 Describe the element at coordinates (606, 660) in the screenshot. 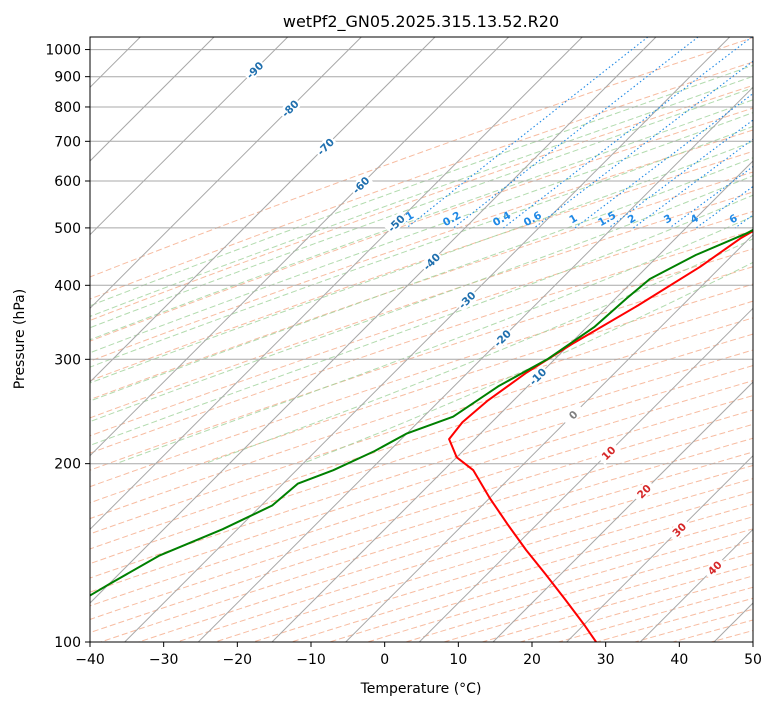

I see `x-tick-label: 30` at that location.